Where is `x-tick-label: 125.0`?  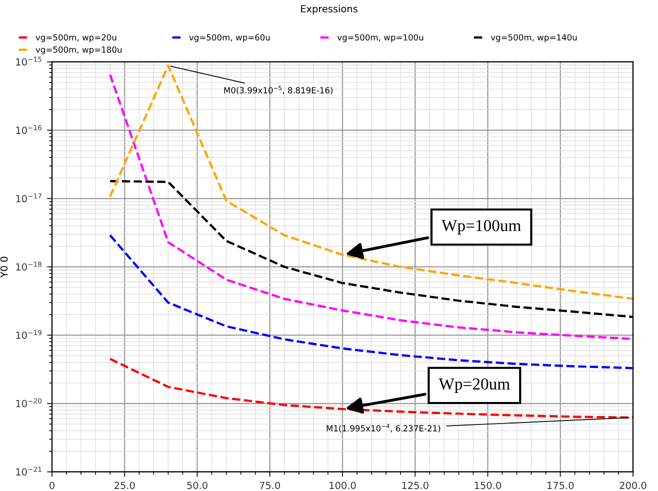
x-tick-label: 125.0 is located at coordinates (415, 486).